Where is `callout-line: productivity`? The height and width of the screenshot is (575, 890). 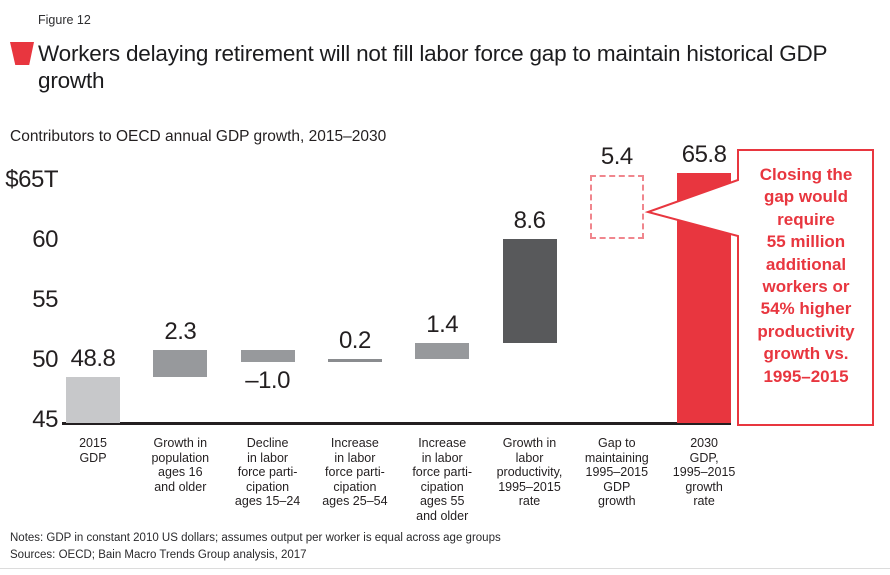
callout-line: productivity is located at coordinates (806, 331).